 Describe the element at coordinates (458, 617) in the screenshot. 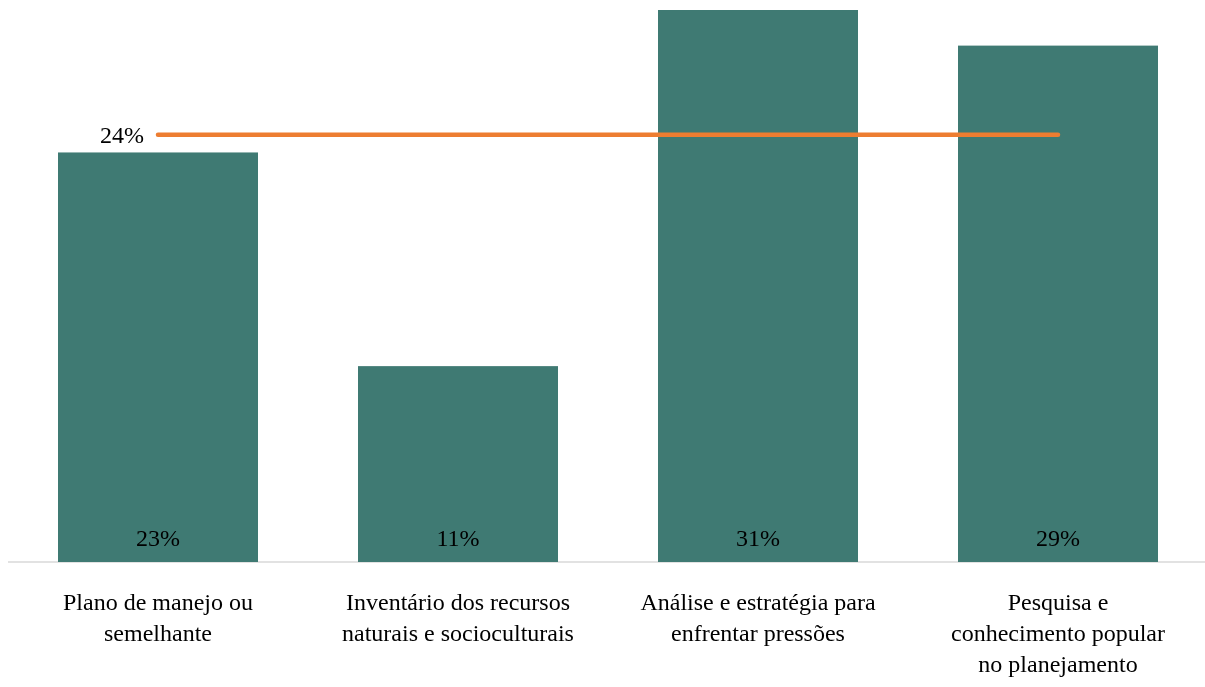

I see `x-tick-label: Inventário dos recursos naturais e socioculturais` at that location.